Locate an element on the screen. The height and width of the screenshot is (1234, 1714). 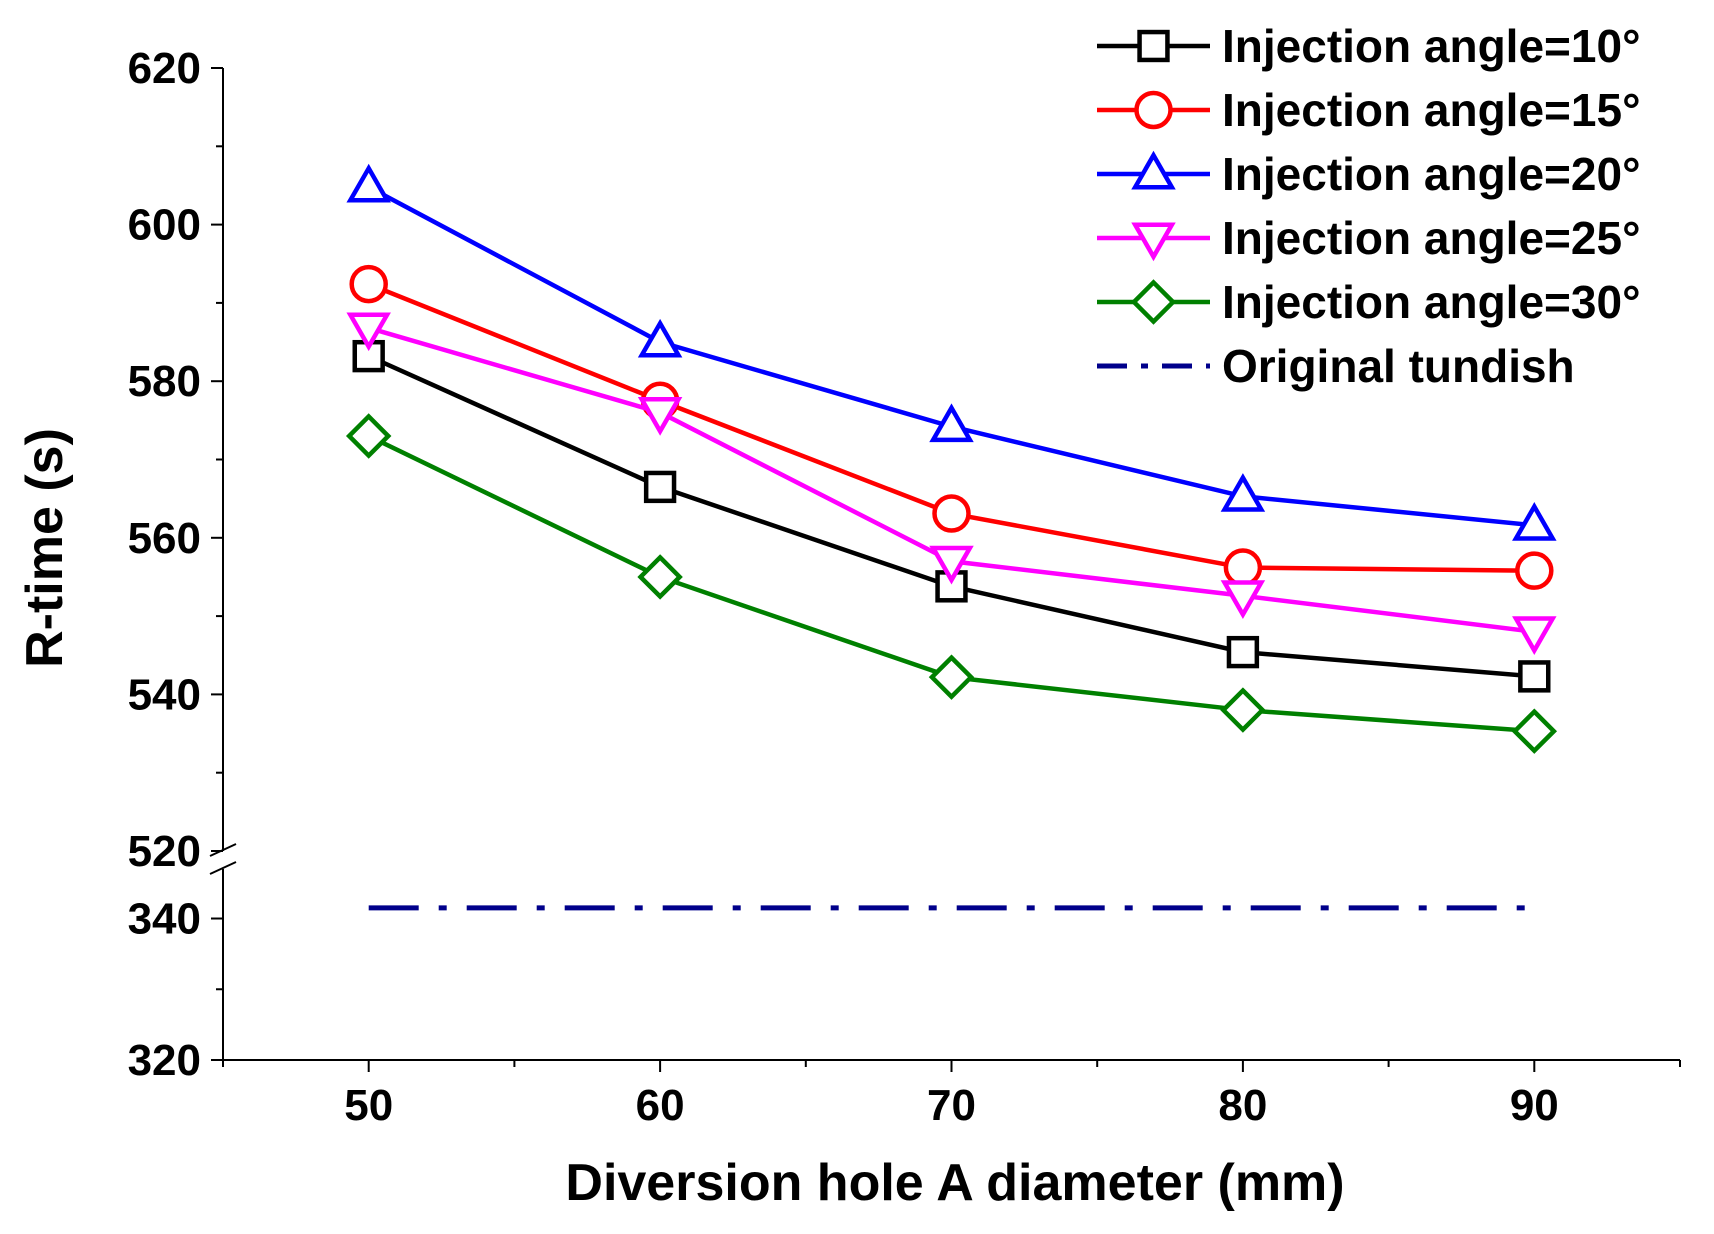
x-tick-label: 60 is located at coordinates (660, 1105).